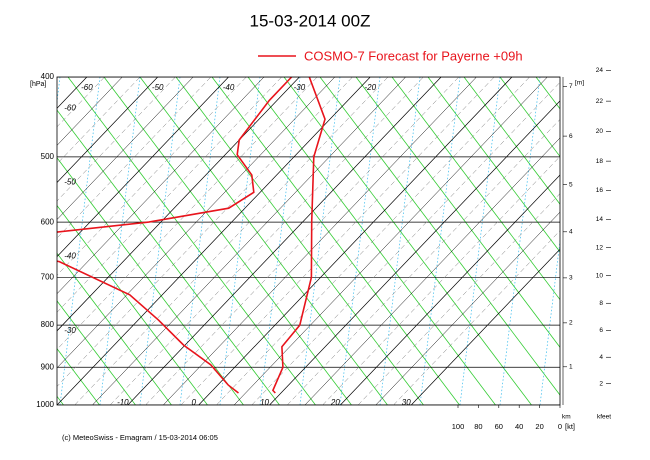 The height and width of the screenshot is (460, 650). What do you see at coordinates (310, 20) in the screenshot?
I see `chart-title: 15-03-2014 00Z` at bounding box center [310, 20].